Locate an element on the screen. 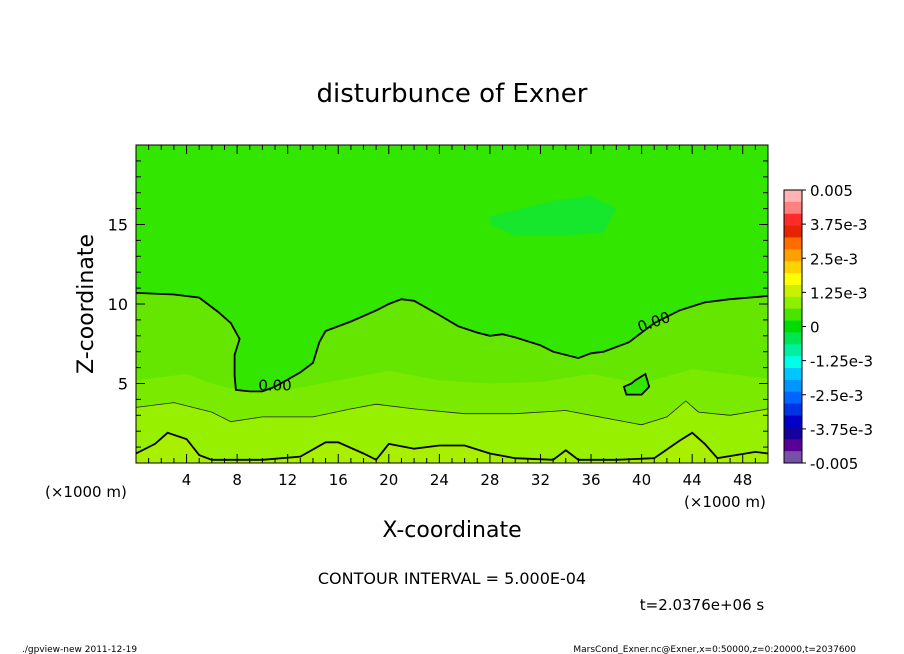 This screenshot has width=904, height=654. region-negative-blob is located at coordinates (553, 215).